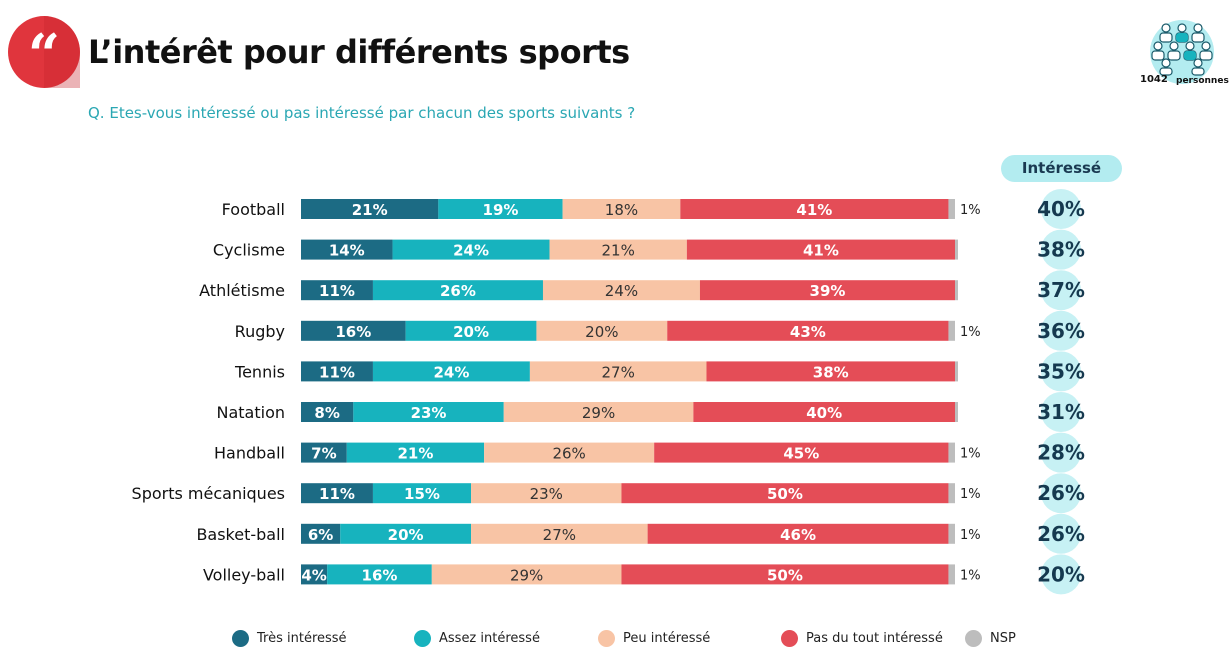  I want to click on legend-label: Très intéressé, so click(302, 638).